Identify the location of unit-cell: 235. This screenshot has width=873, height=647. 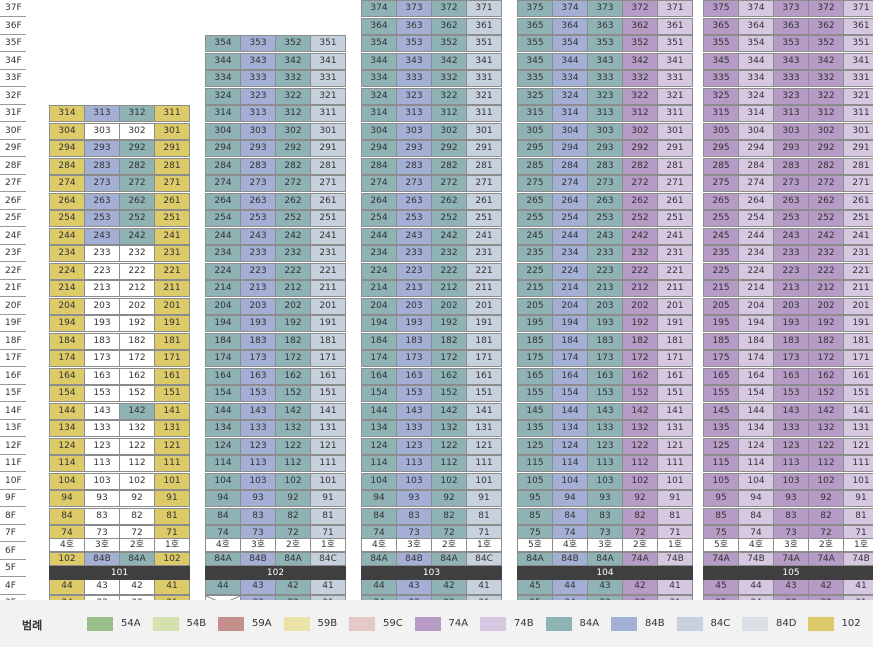
(535, 253).